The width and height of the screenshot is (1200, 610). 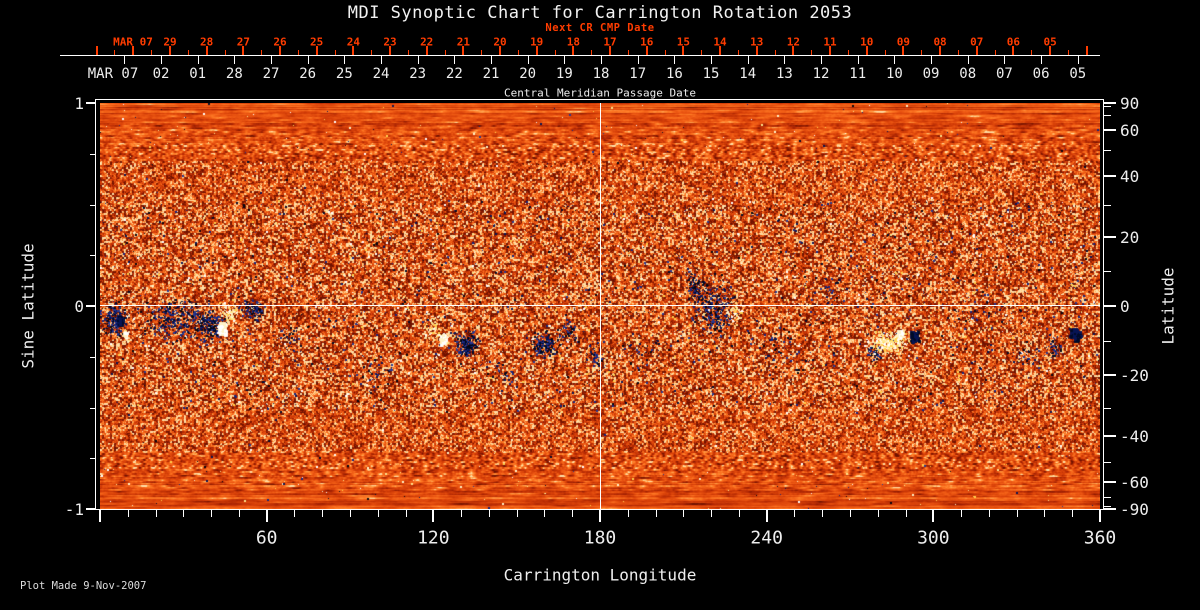 I want to click on next-cr-month-label: MAR 07, so click(x=133, y=42).